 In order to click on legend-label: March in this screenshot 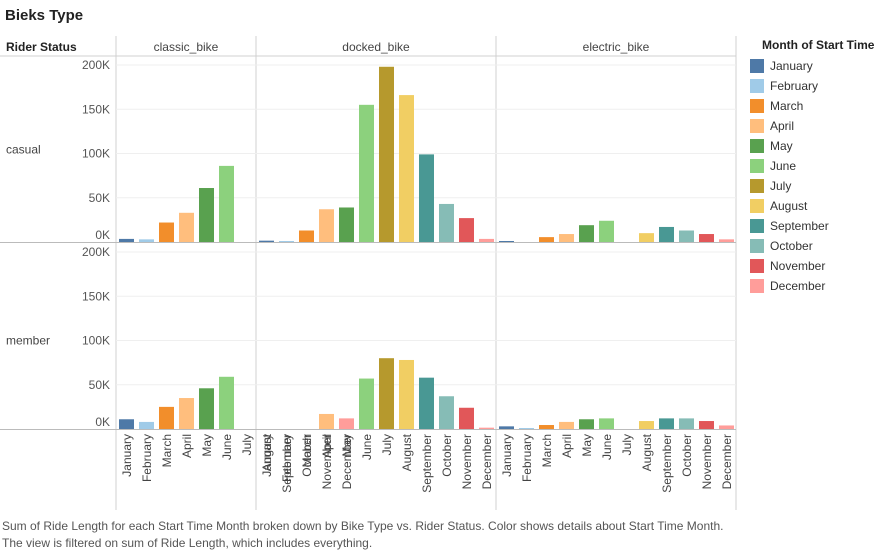, I will do `click(787, 106)`.